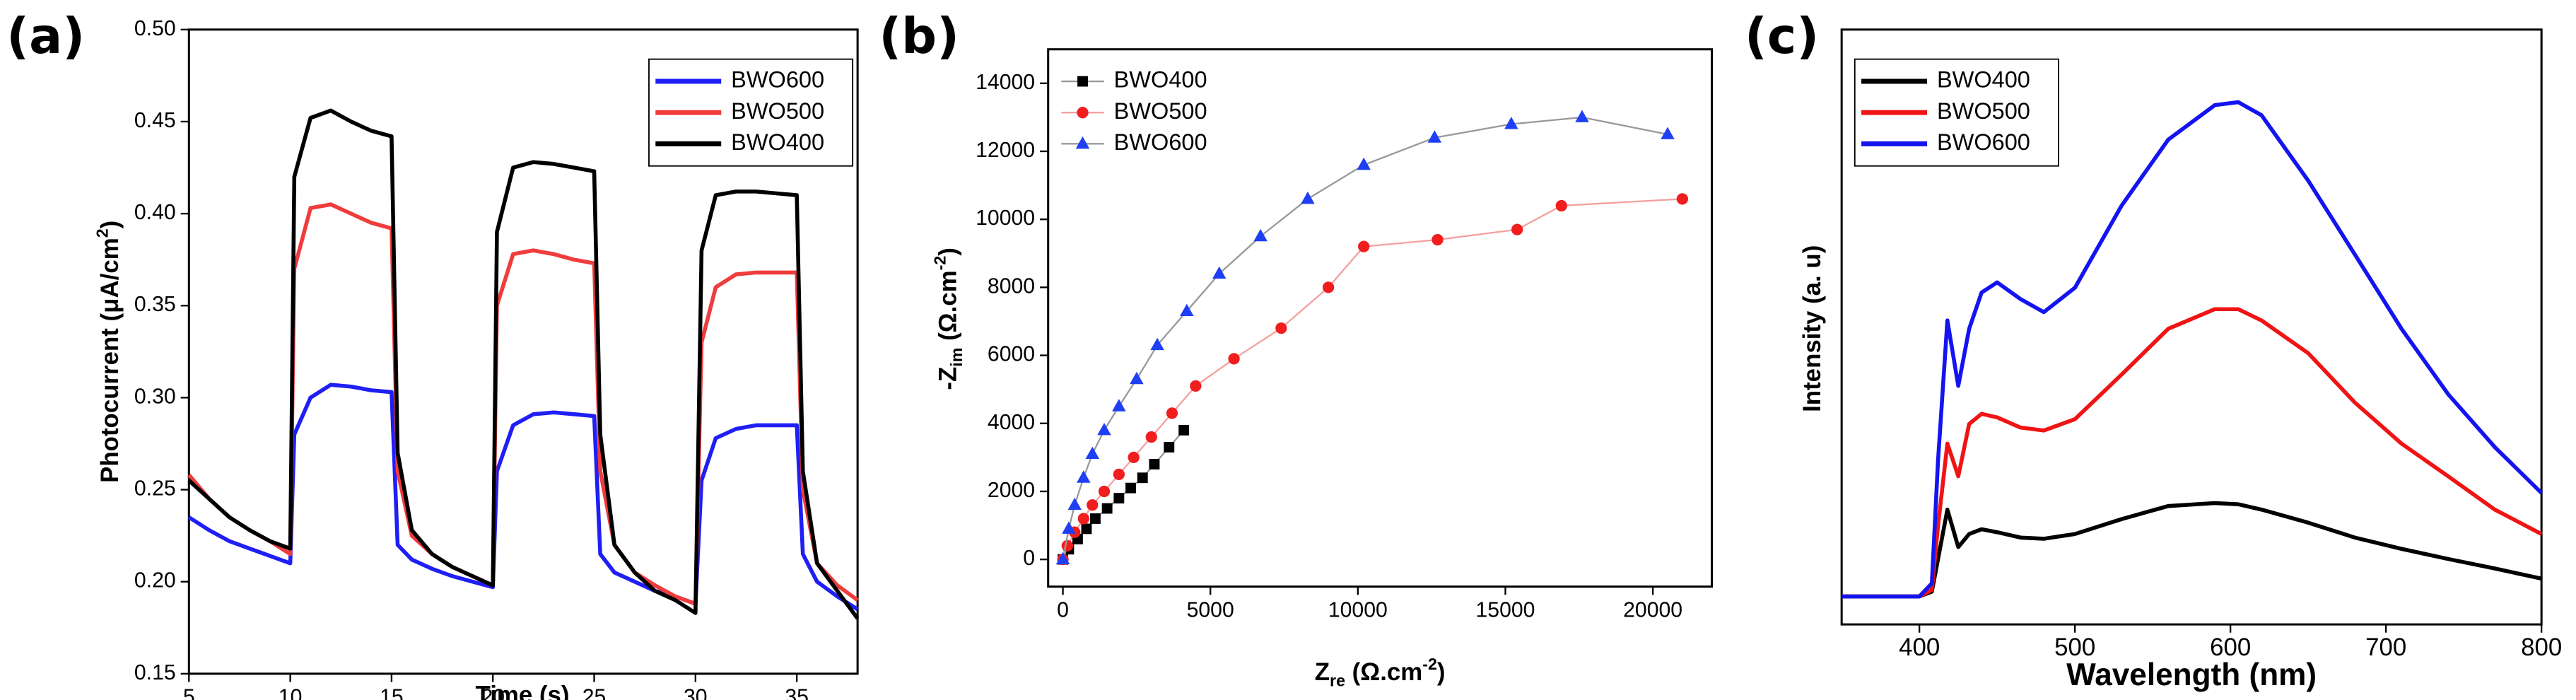  Describe the element at coordinates (291, 693) in the screenshot. I see `x-tick-label: 10` at that location.